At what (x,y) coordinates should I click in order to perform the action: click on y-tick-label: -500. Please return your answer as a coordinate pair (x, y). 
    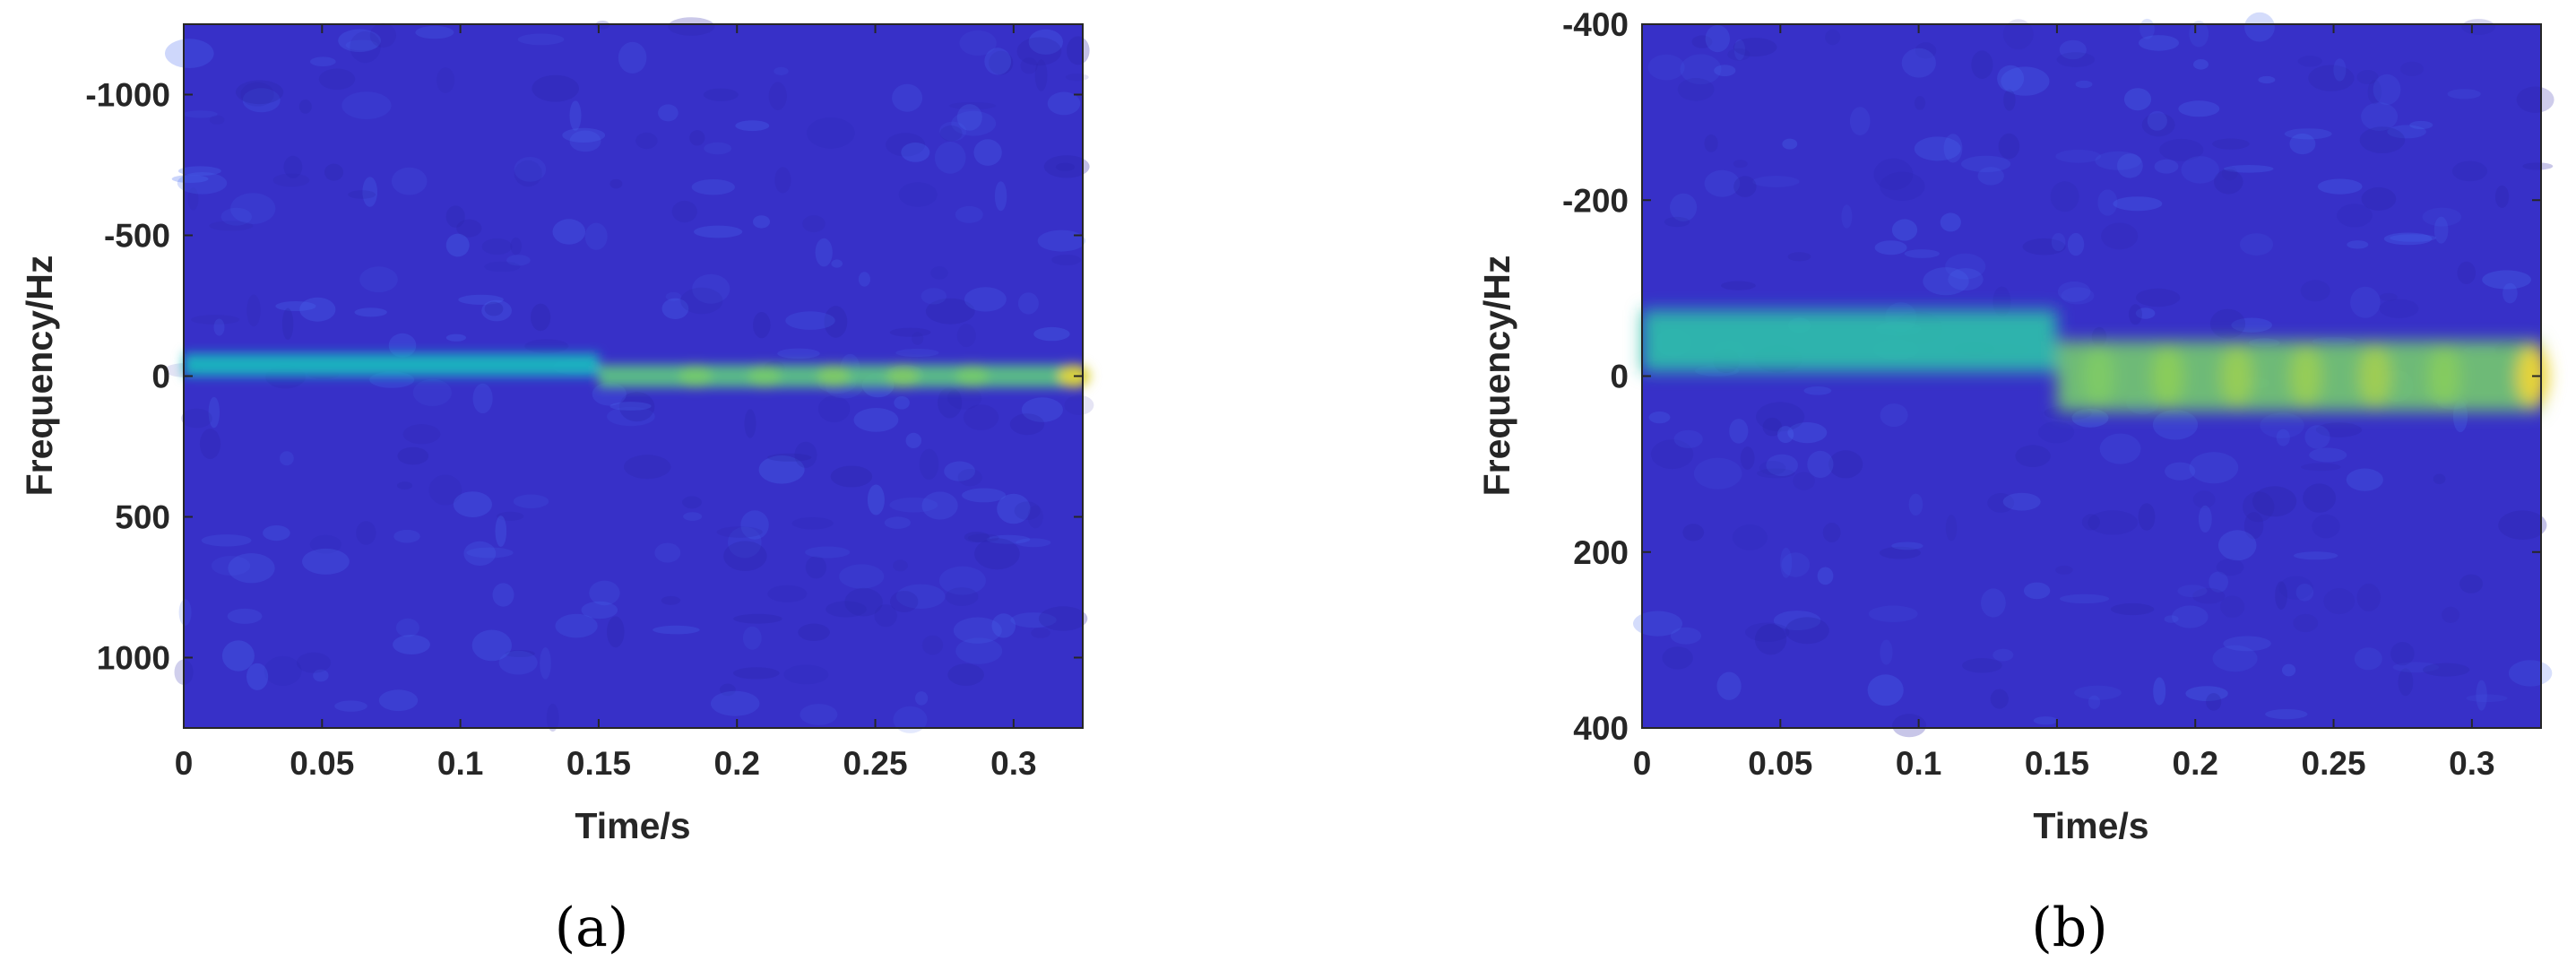
    Looking at the image, I should click on (137, 237).